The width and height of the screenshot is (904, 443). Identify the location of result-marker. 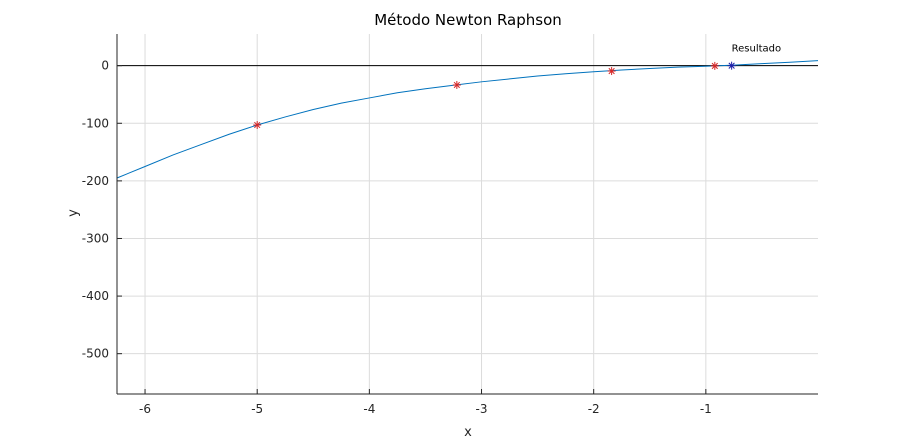
(731, 65).